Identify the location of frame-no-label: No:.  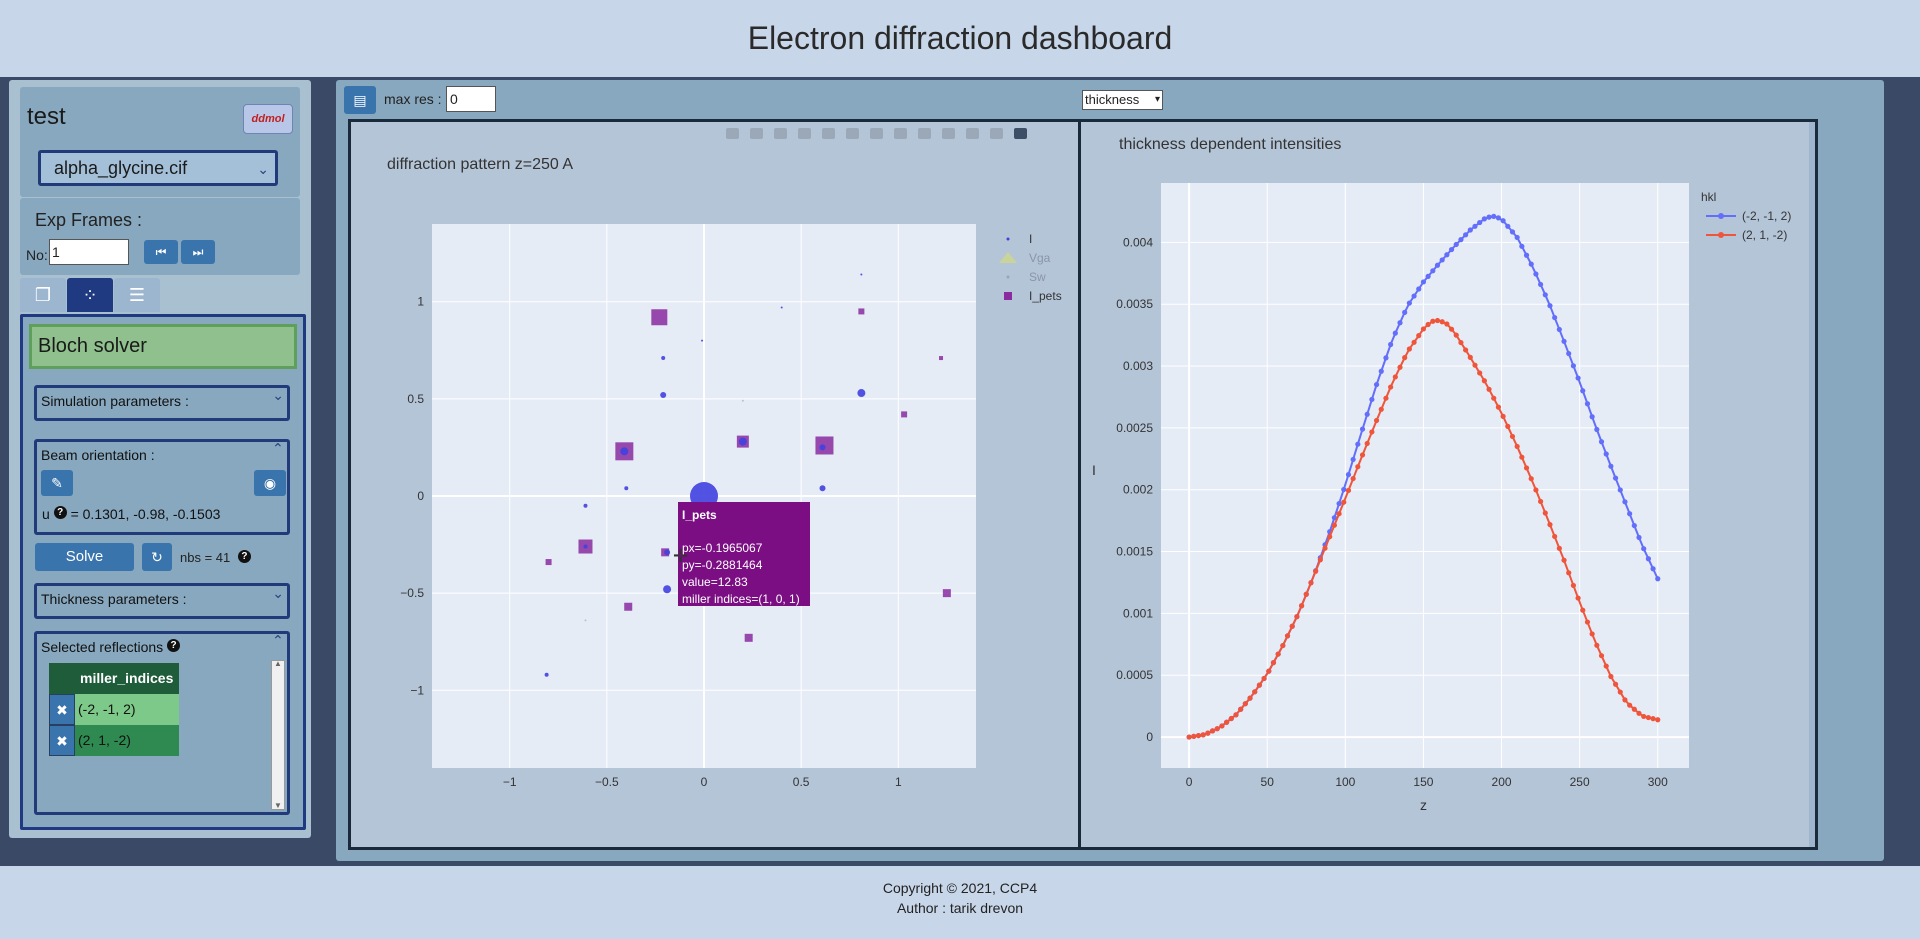
(37, 255).